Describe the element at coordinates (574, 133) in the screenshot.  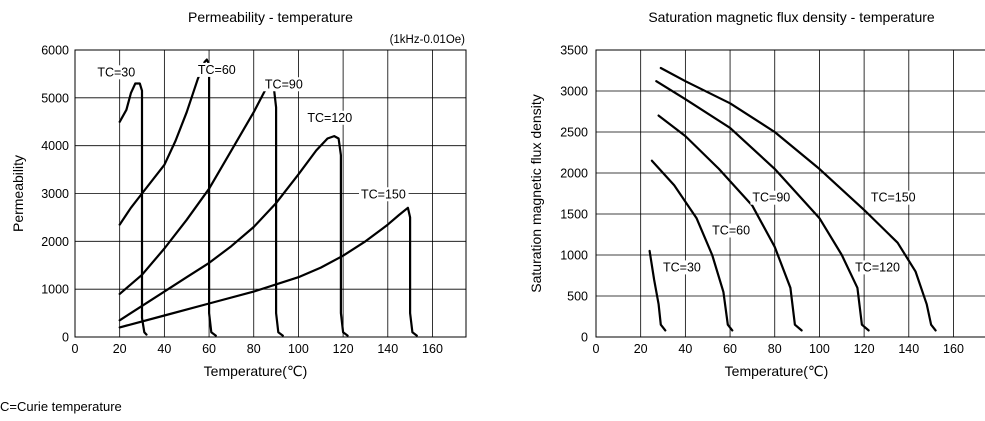
I see `y-tick-label: 2500` at that location.